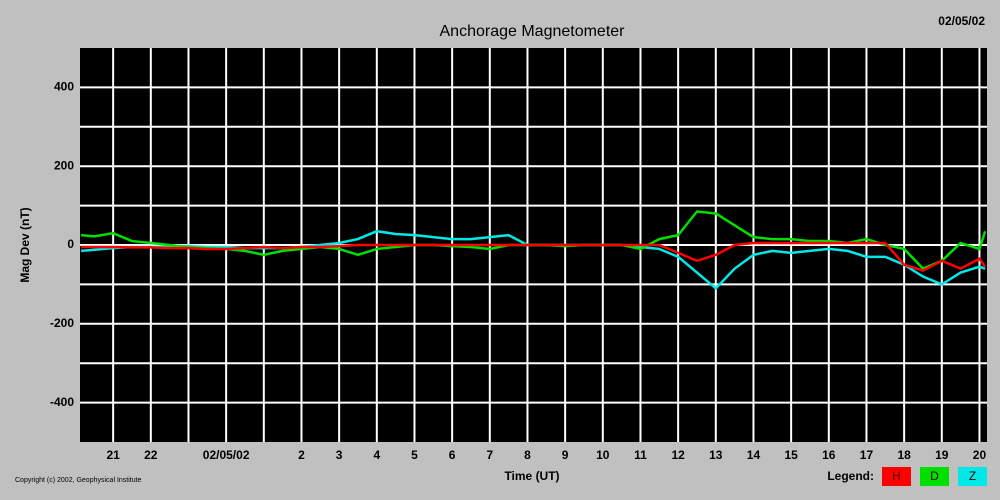  What do you see at coordinates (603, 455) in the screenshot?
I see `x-tick-label: 10` at bounding box center [603, 455].